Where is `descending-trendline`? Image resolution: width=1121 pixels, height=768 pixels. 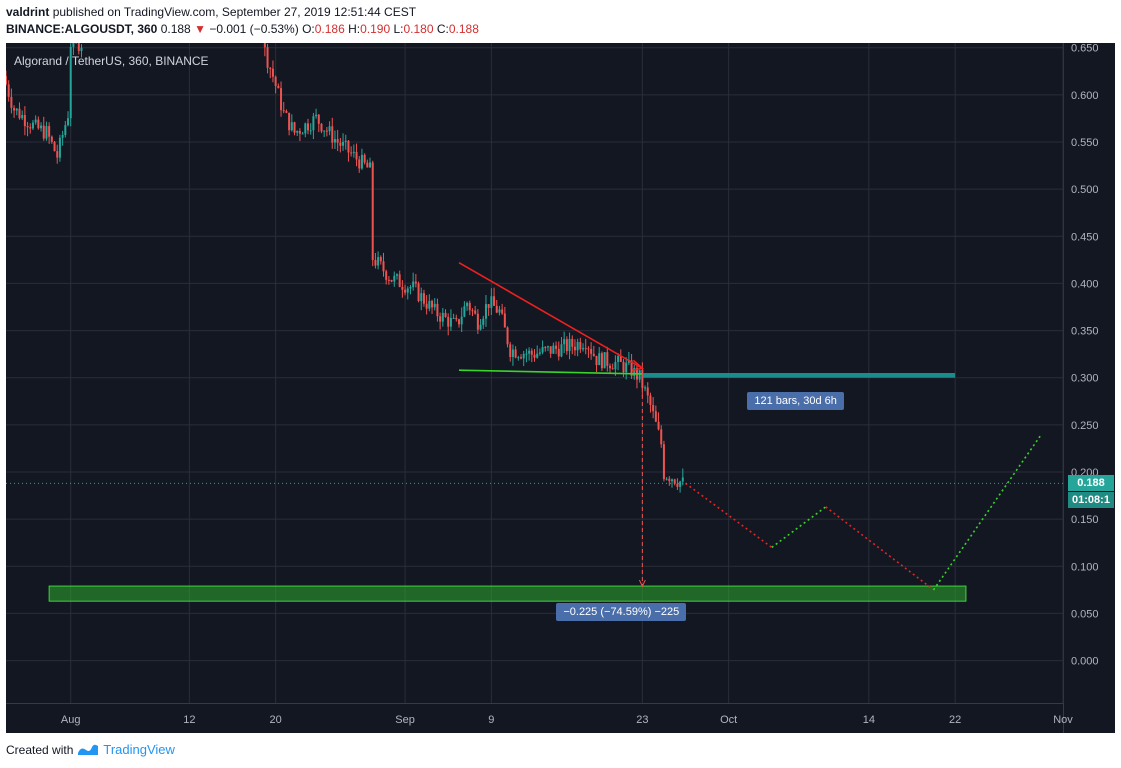
descending-trendline is located at coordinates (550, 315).